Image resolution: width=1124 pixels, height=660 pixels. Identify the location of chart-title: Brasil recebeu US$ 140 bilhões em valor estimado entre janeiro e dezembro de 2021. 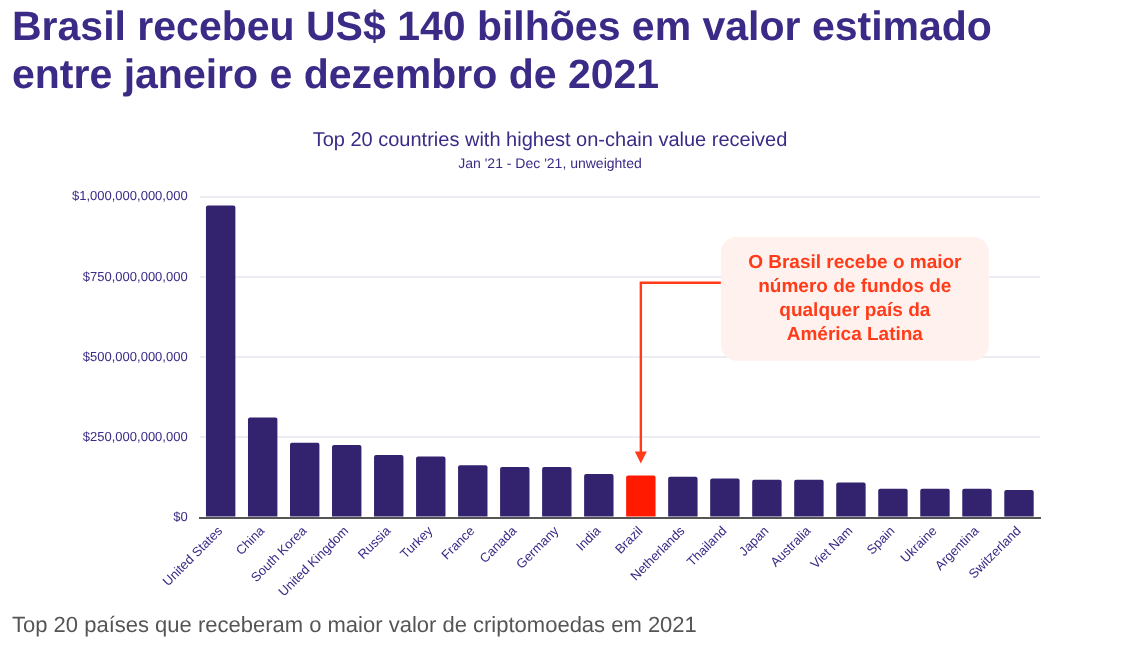
(503, 52).